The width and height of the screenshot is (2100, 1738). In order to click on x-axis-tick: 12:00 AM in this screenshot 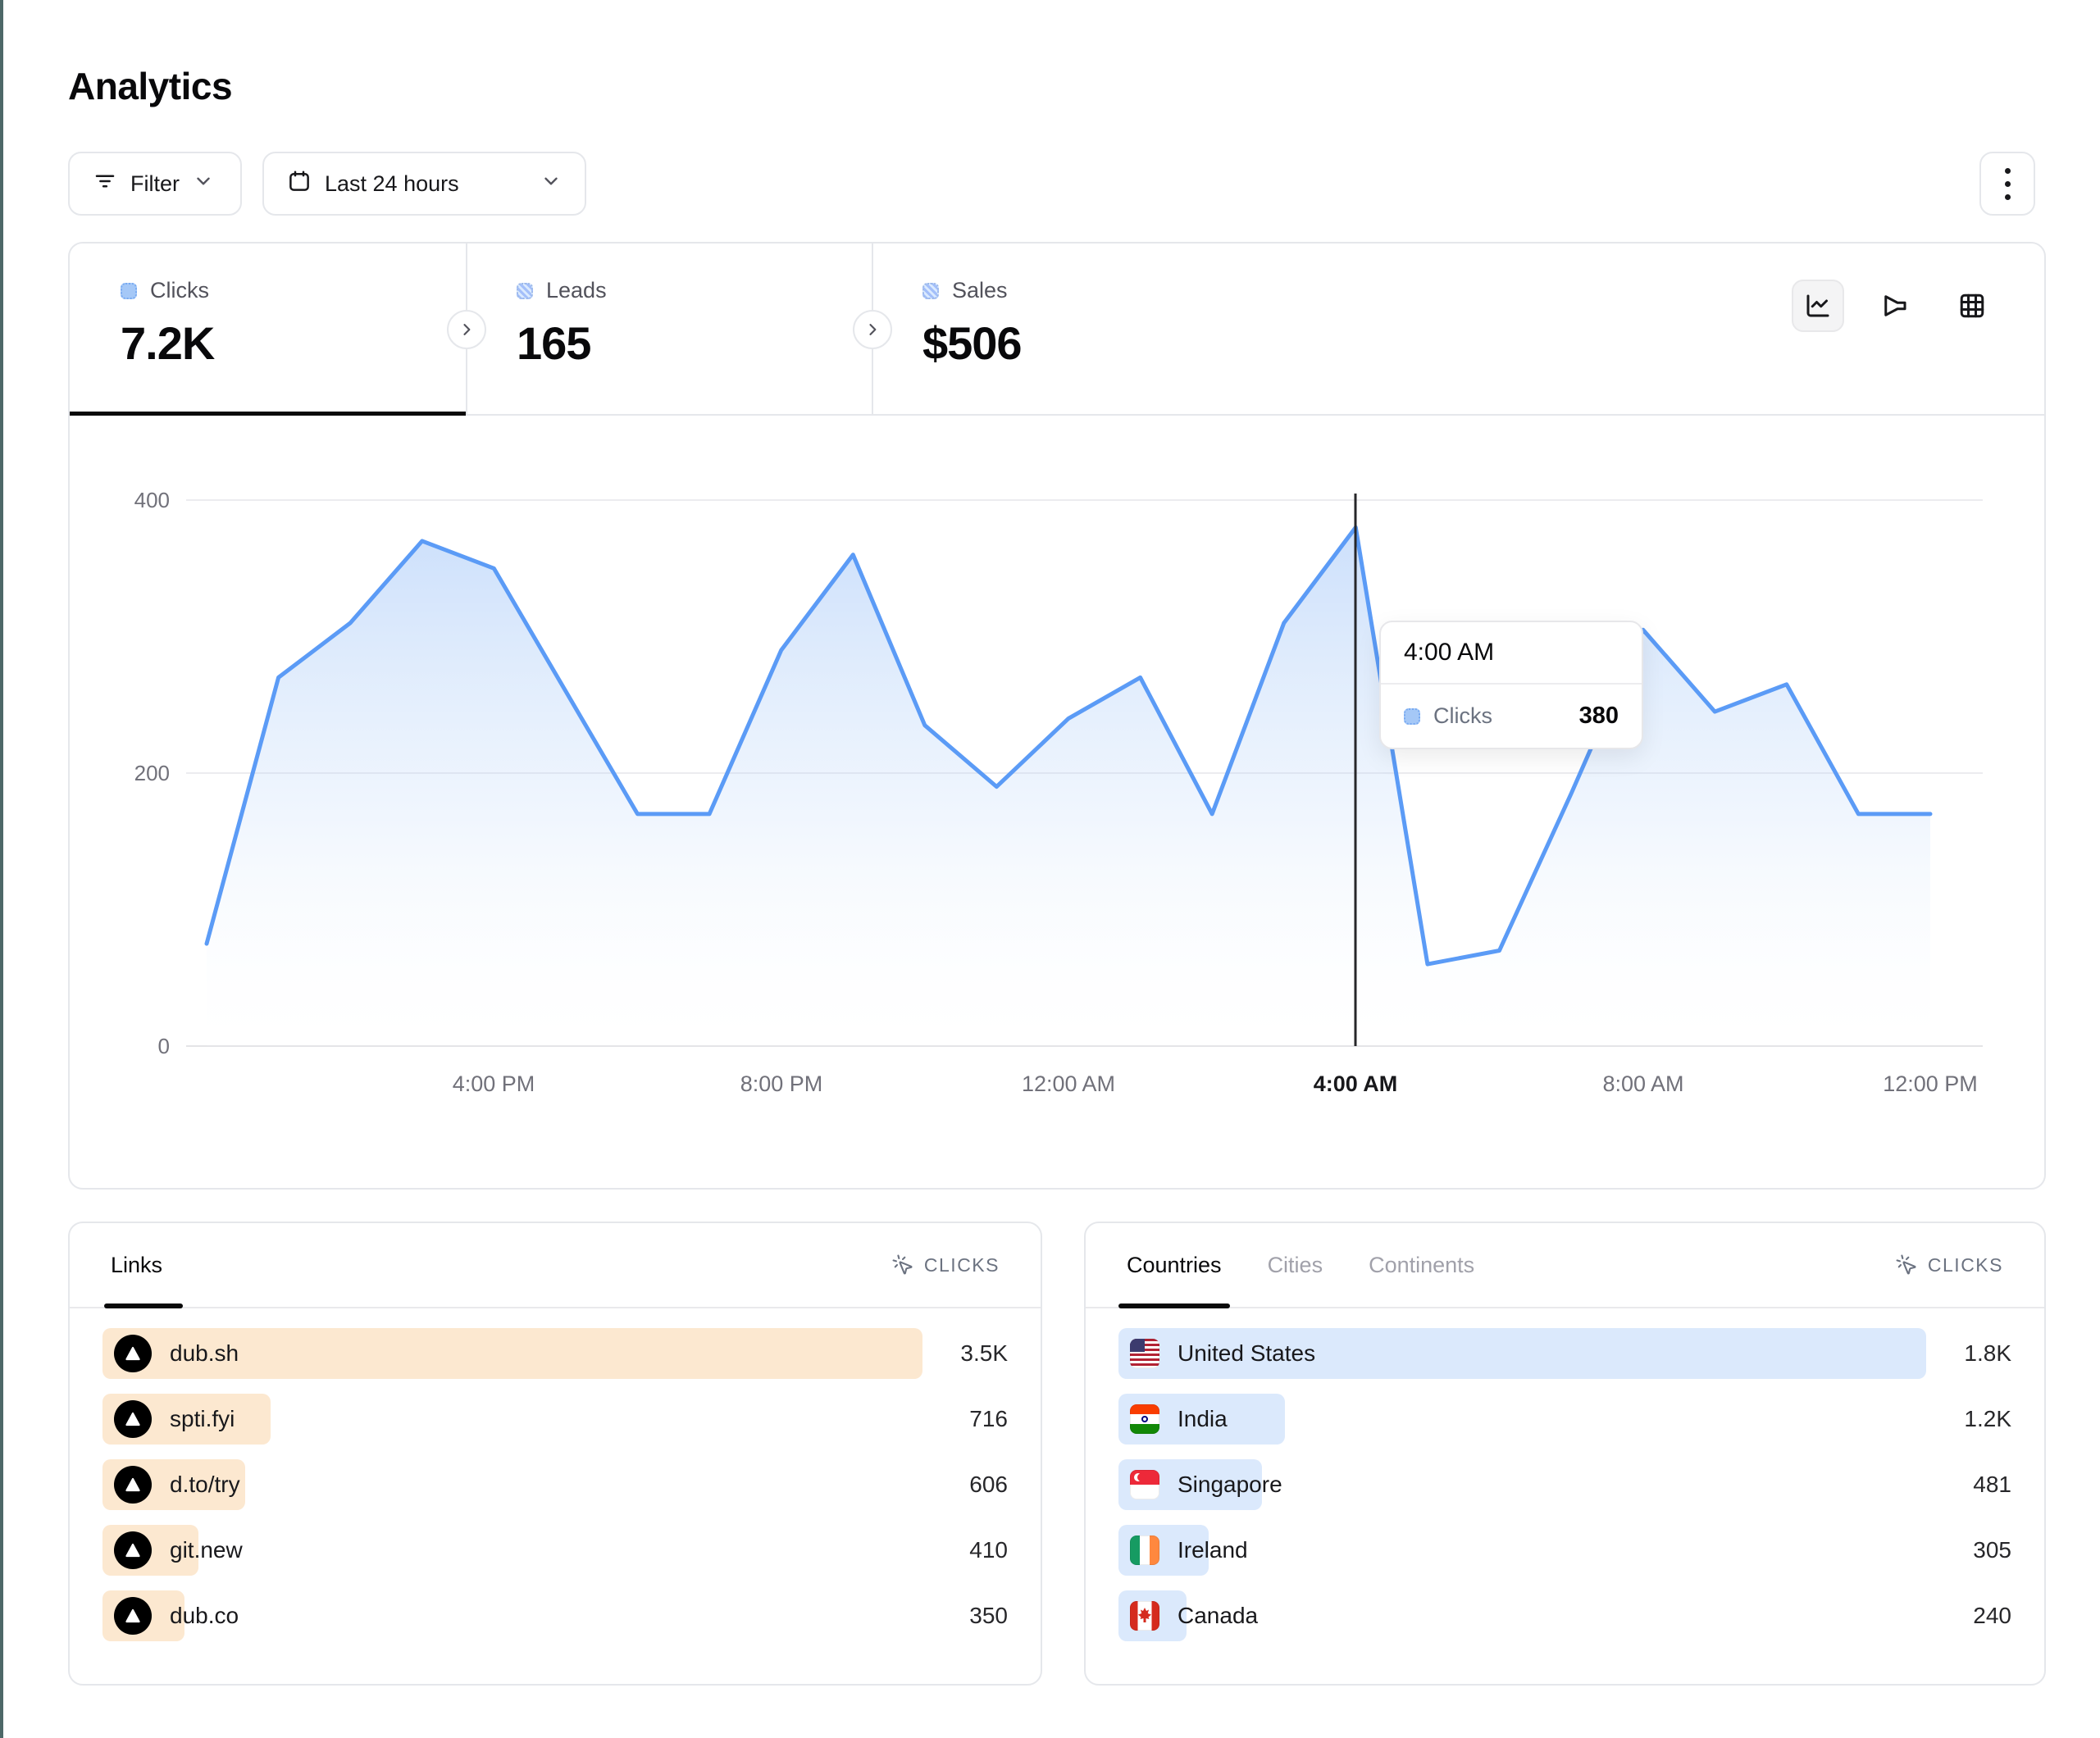, I will do `click(1068, 1083)`.